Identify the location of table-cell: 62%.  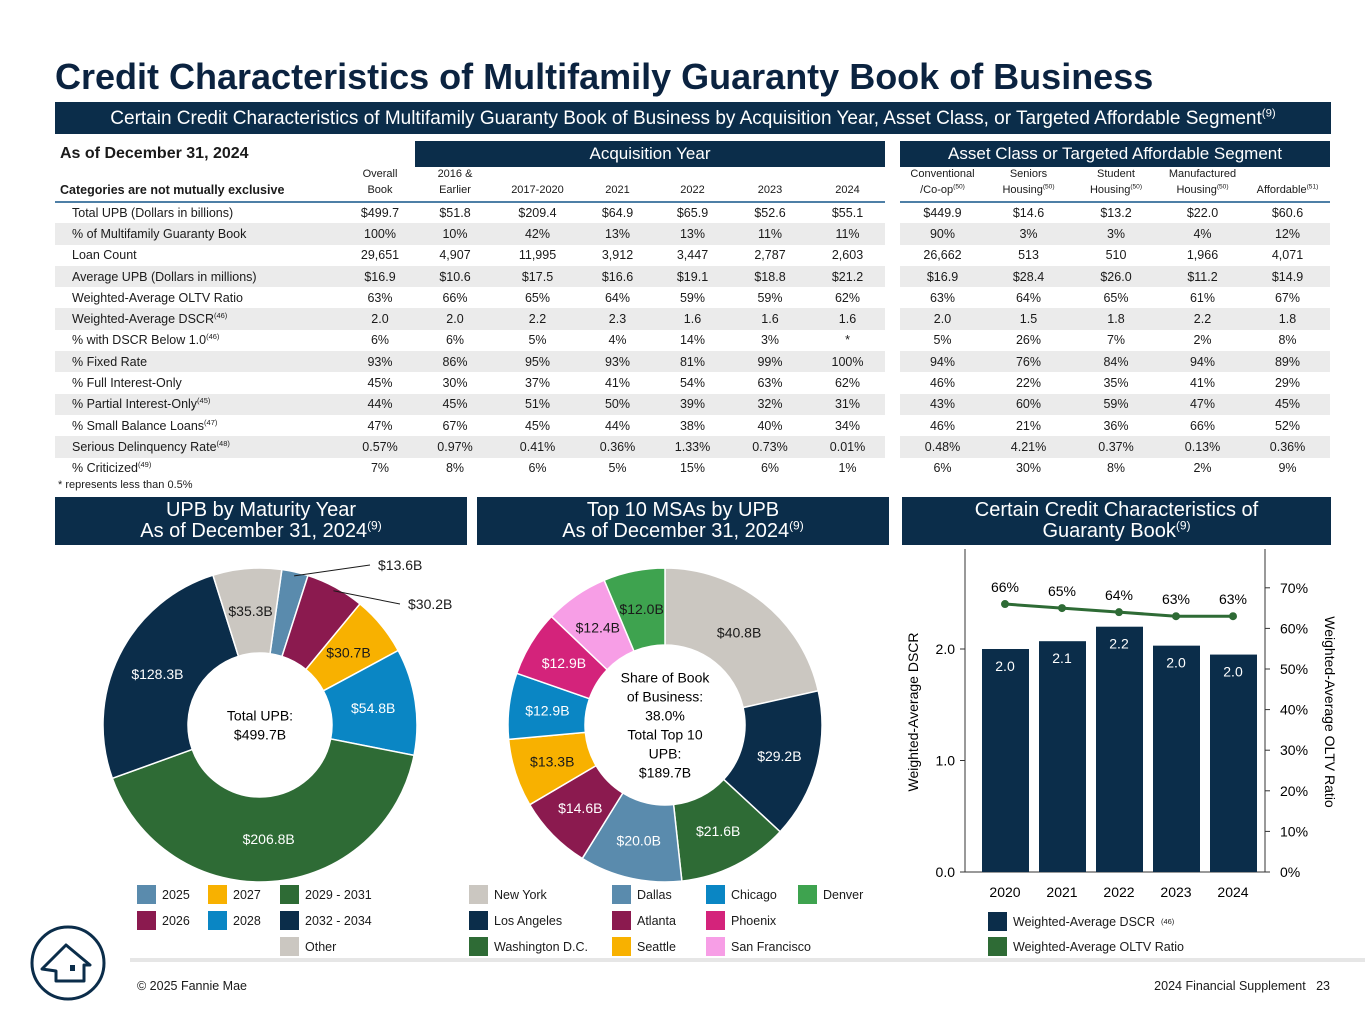
(847, 383).